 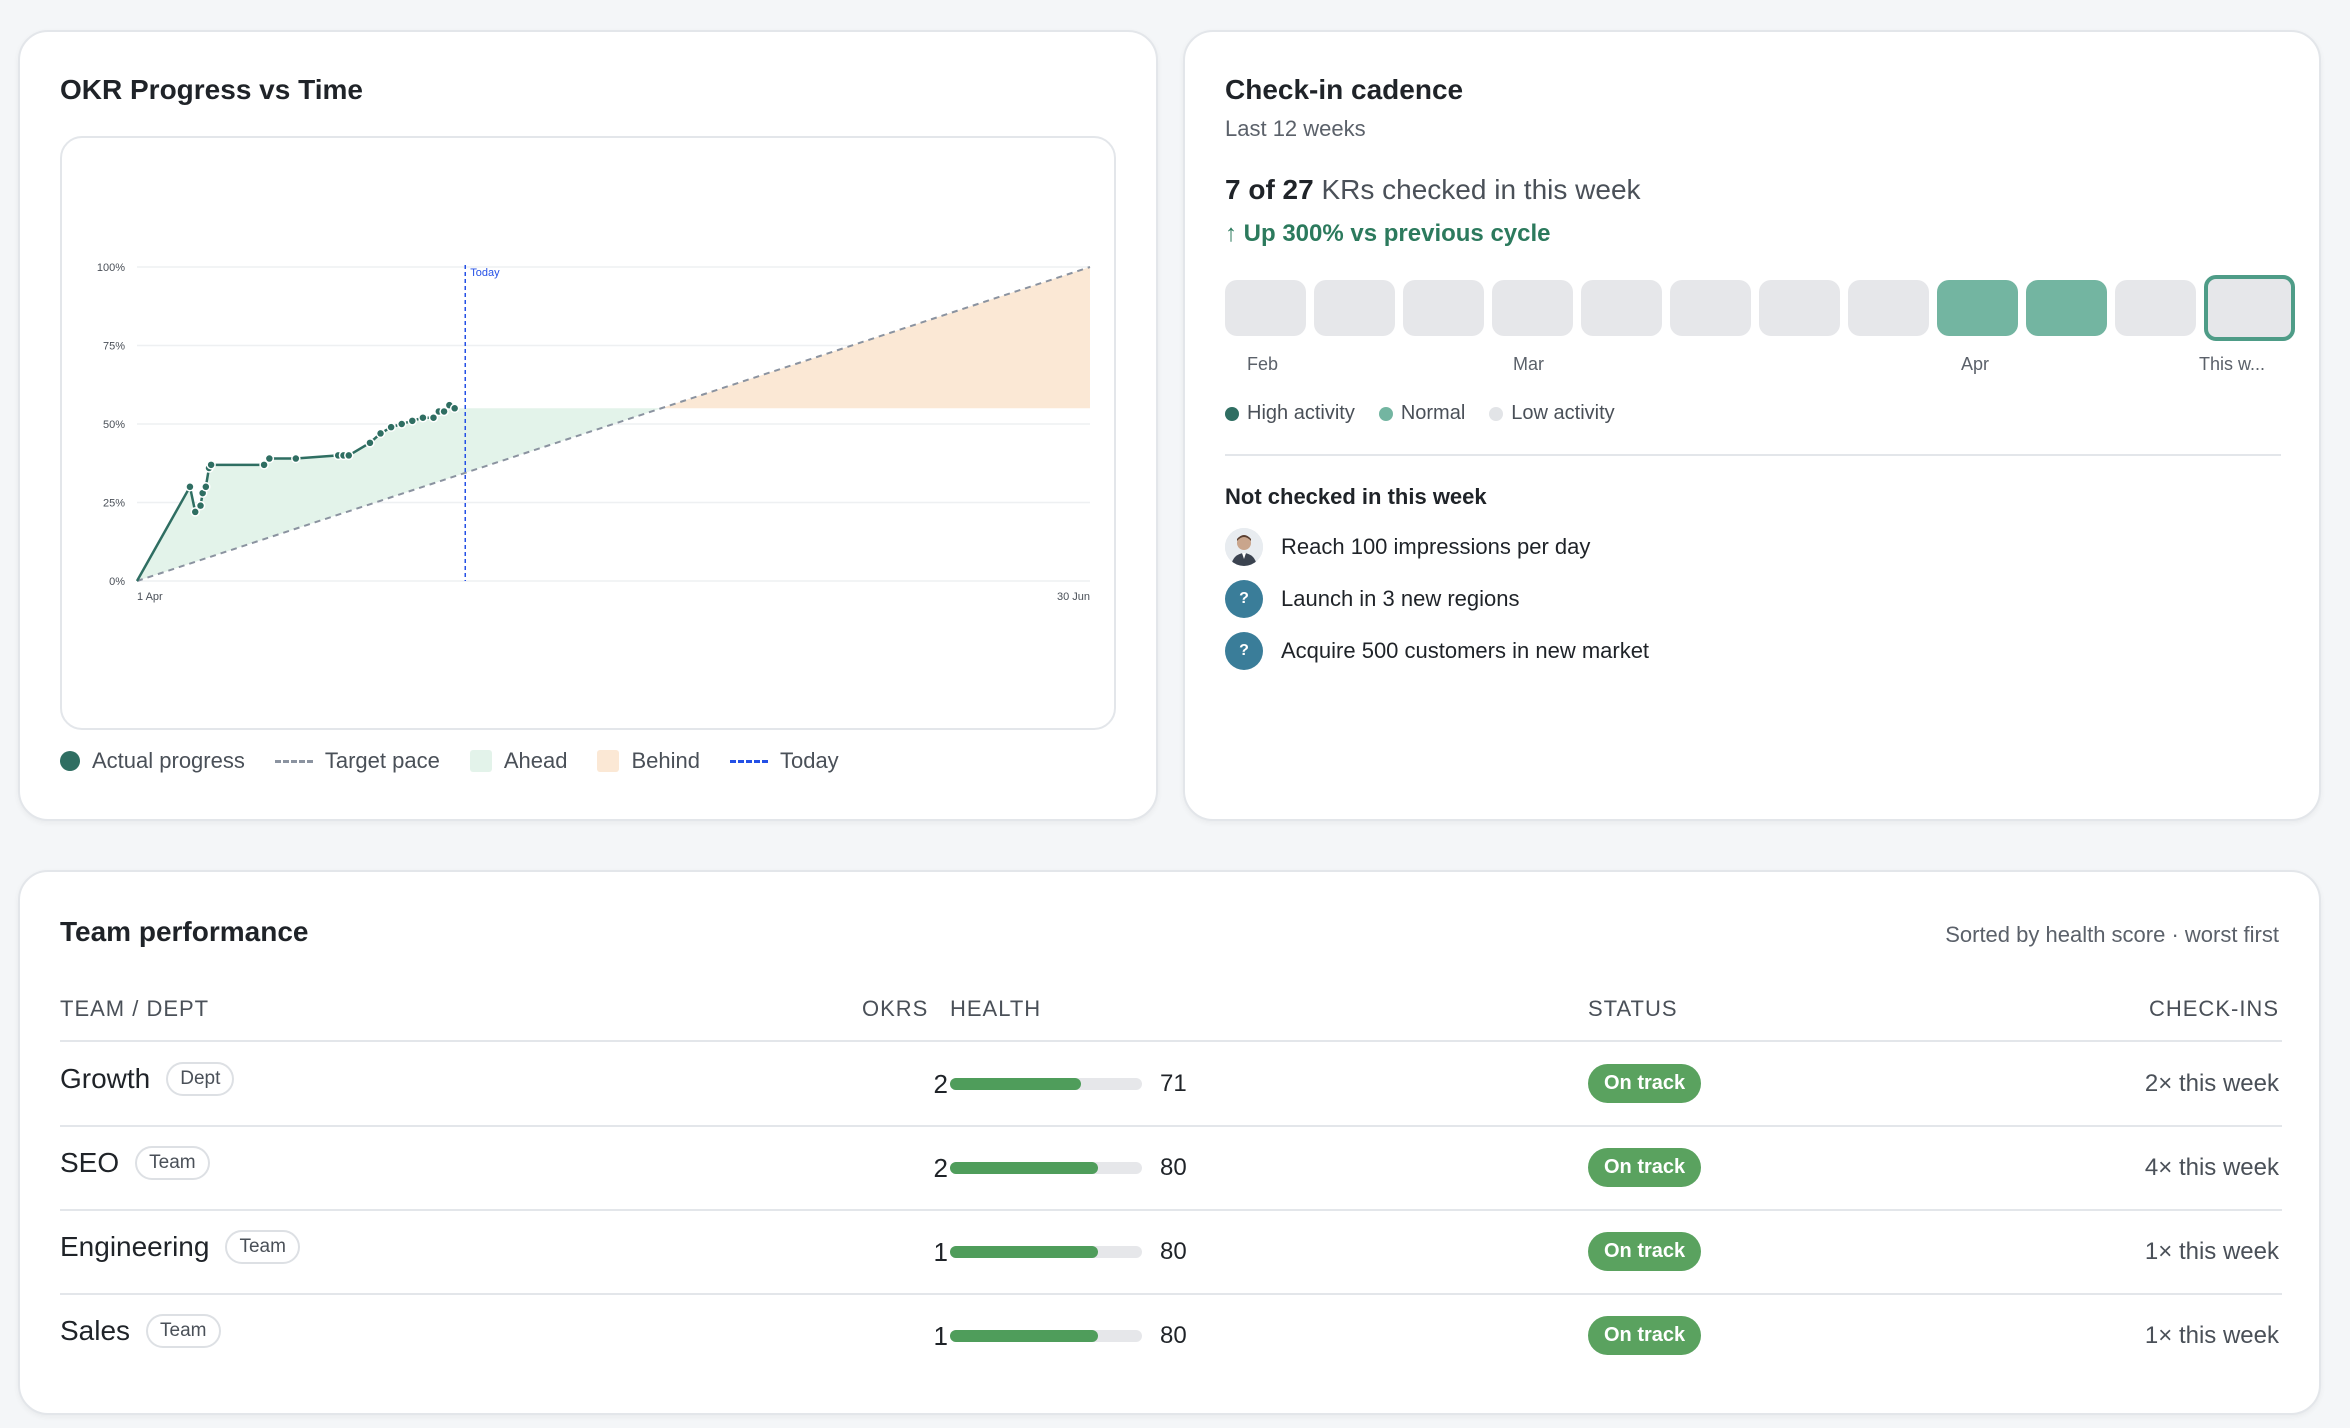 I want to click on col-header-health: HEALTH, so click(x=996, y=1008).